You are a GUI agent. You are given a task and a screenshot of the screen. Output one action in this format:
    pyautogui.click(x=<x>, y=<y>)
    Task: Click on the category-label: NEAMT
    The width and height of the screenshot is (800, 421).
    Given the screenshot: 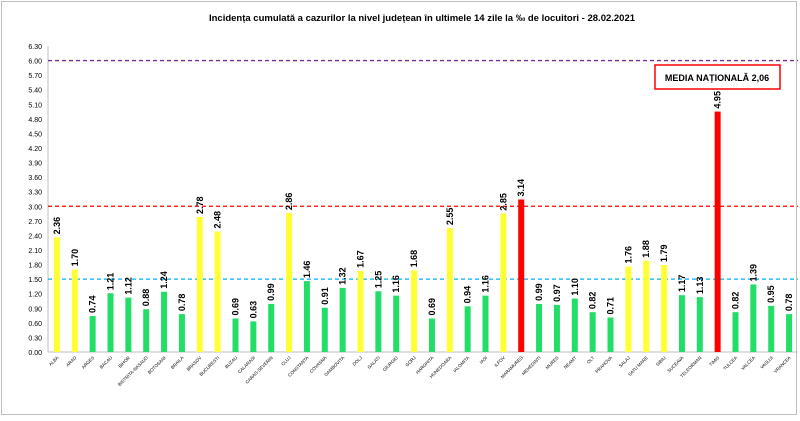 What is the action you would take?
    pyautogui.click(x=570, y=362)
    